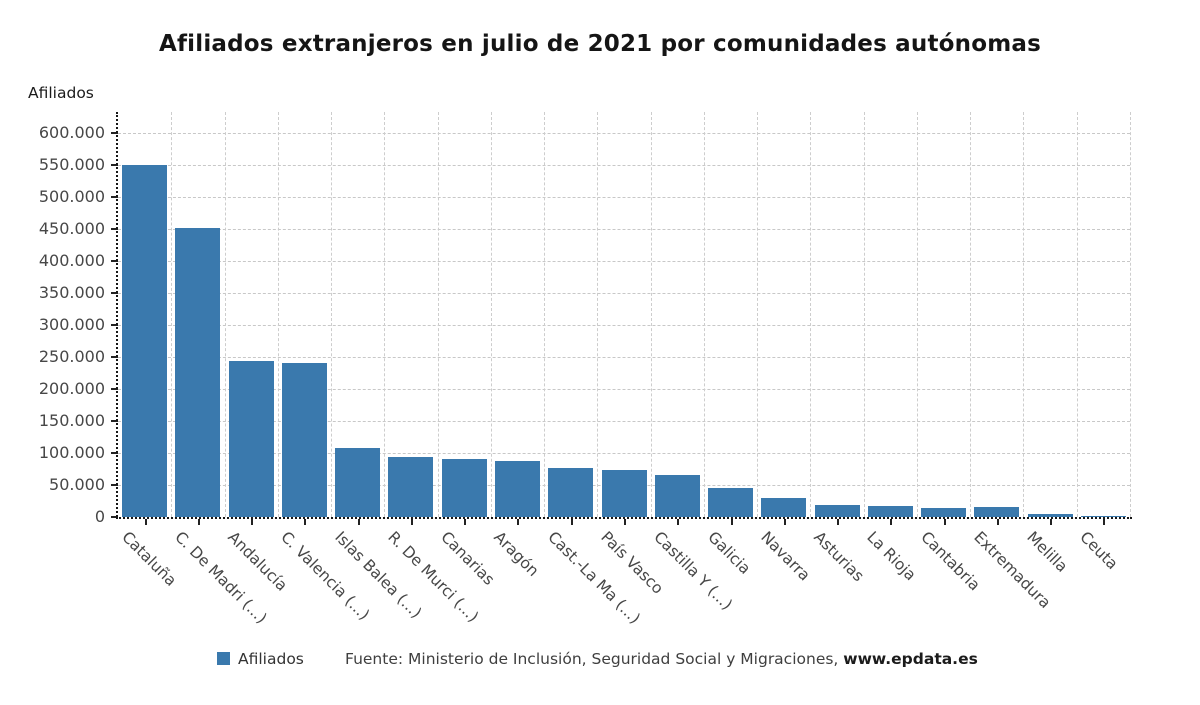  What do you see at coordinates (910, 659) in the screenshot?
I see `source-link: www.epdata.es` at bounding box center [910, 659].